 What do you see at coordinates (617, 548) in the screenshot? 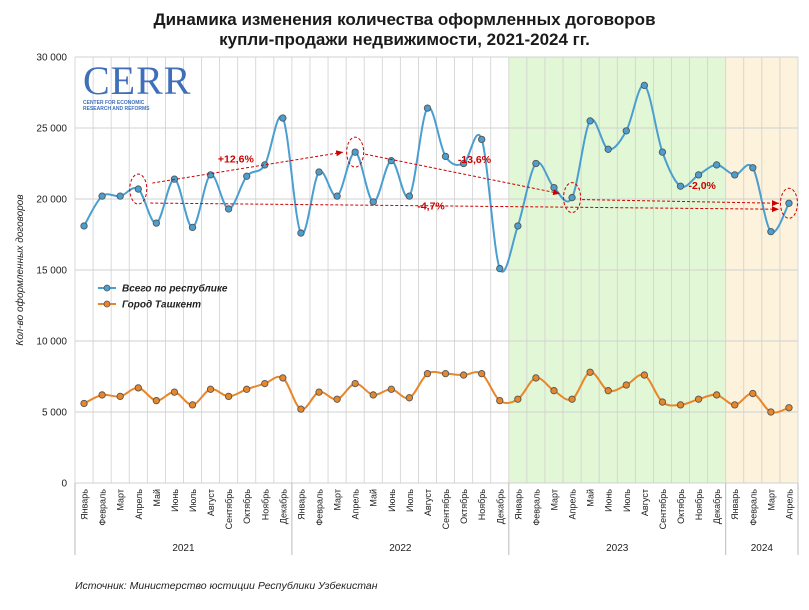
I see `year-label: 2023` at bounding box center [617, 548].